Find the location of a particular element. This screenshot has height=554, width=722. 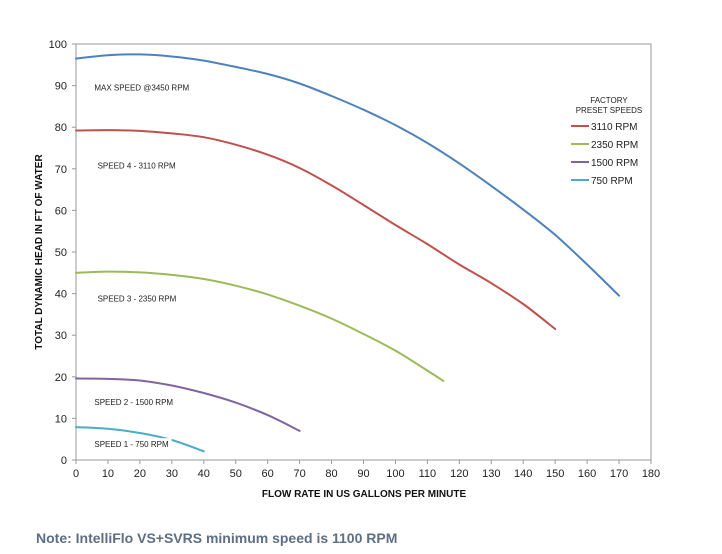

x-tick-label: 140 is located at coordinates (523, 474).